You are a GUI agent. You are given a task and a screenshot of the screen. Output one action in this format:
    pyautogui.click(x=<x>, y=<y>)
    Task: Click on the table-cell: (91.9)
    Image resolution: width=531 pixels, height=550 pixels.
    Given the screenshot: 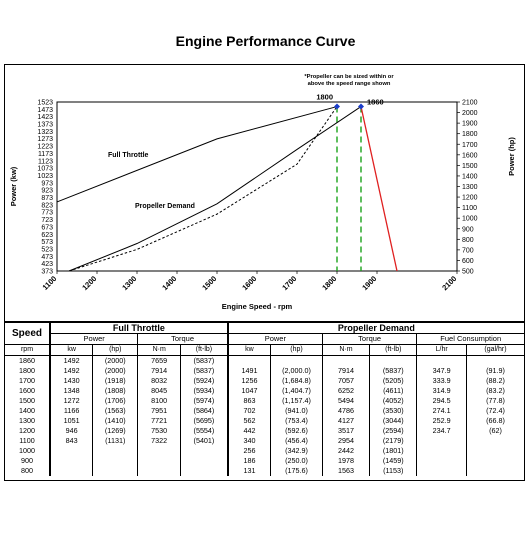 What is the action you would take?
    pyautogui.click(x=494, y=371)
    